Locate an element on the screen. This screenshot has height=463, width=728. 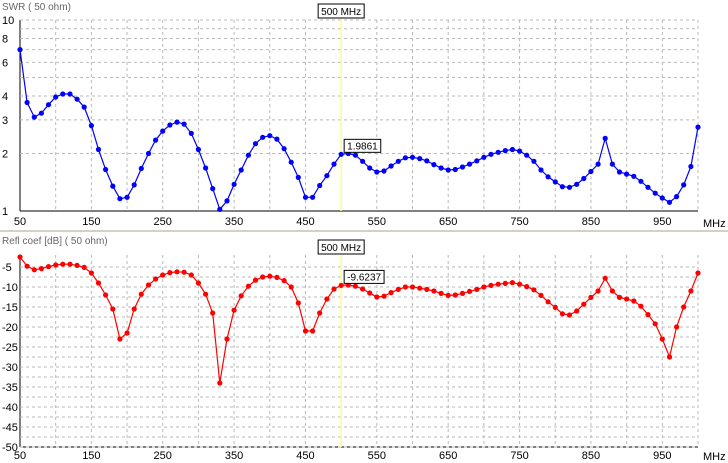
refl-y-tick-label: -45 is located at coordinates (10, 428).